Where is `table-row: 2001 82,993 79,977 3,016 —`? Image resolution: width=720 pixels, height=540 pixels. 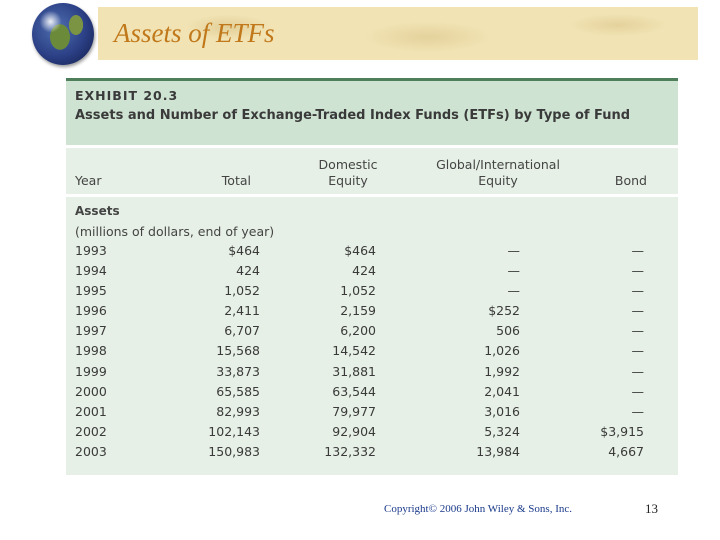
table-row: 2001 82,993 79,977 3,016 — is located at coordinates (372, 412).